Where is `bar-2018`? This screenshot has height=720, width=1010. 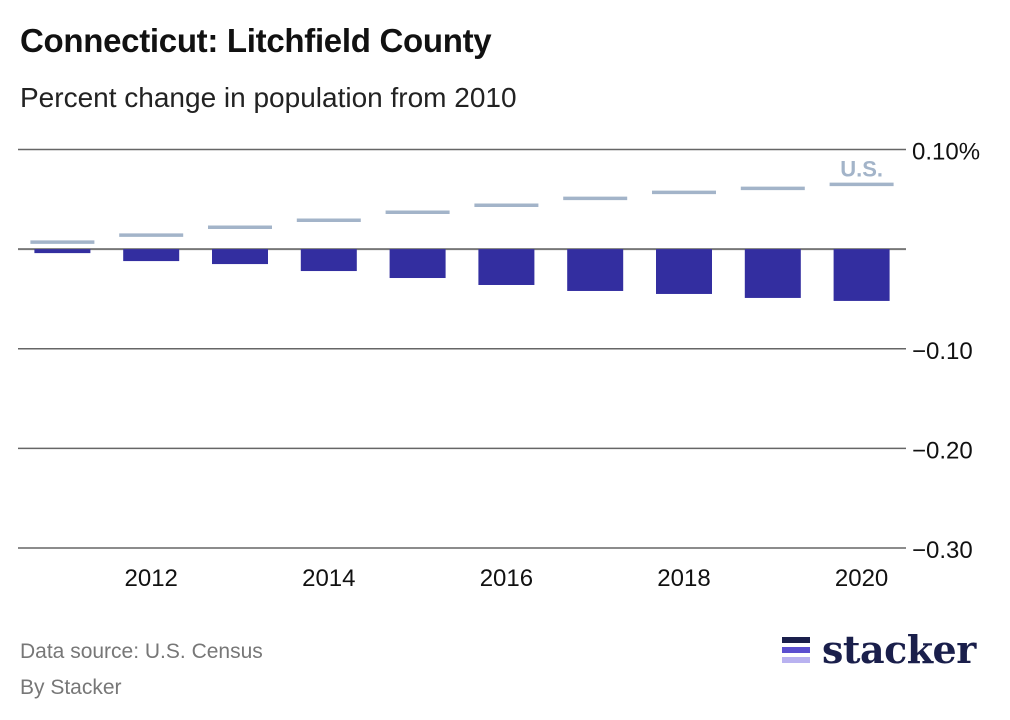
bar-2018 is located at coordinates (684, 271).